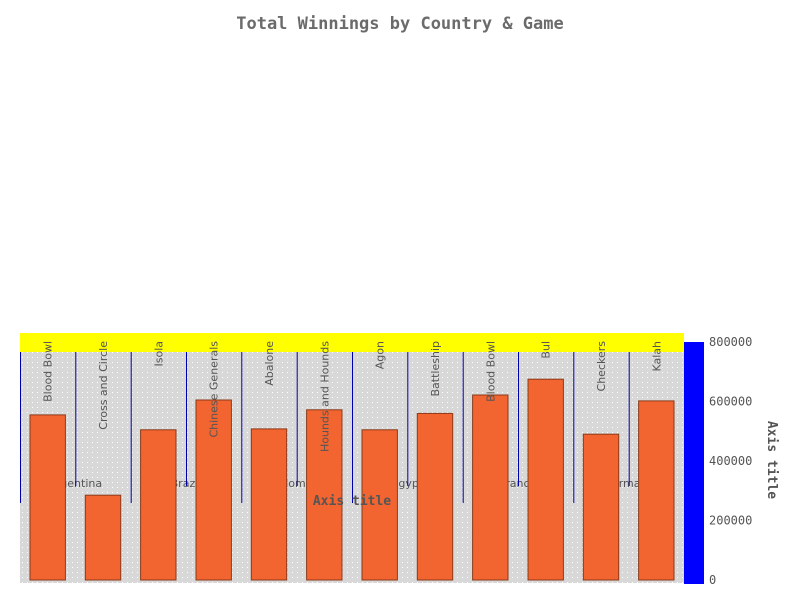  What do you see at coordinates (400, 24) in the screenshot?
I see `chart-title: Total Winnings by Country & Game` at bounding box center [400, 24].